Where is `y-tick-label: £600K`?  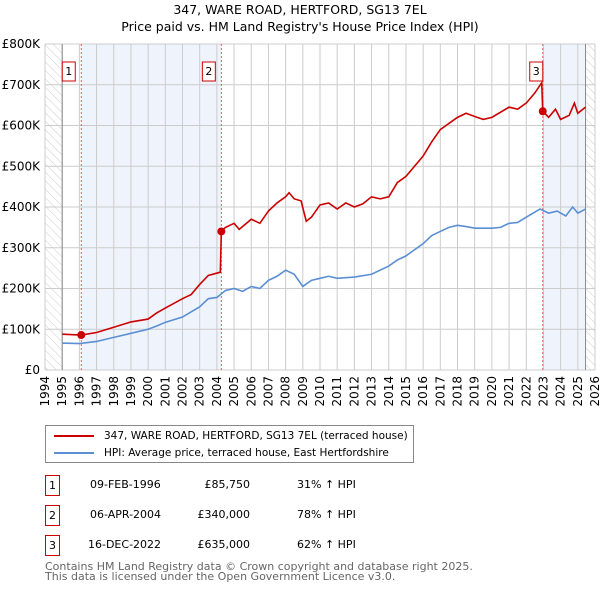
y-tick-label: £600K is located at coordinates (22, 126).